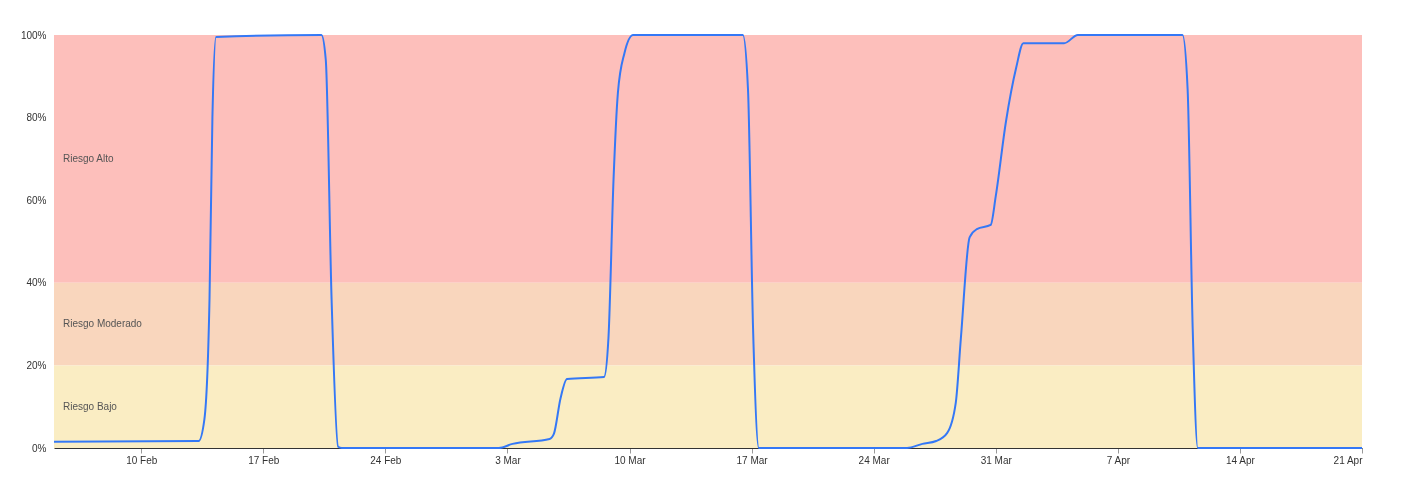  What do you see at coordinates (996, 460) in the screenshot?
I see `x-tick-label: 31 Mar` at bounding box center [996, 460].